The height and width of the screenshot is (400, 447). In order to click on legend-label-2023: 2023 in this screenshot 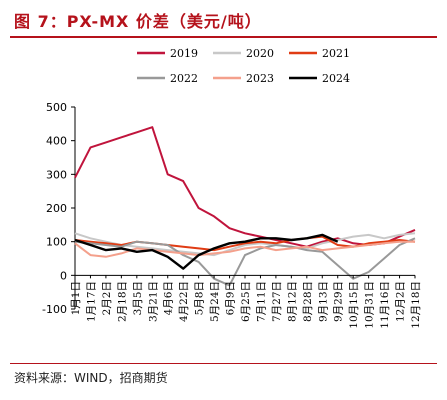, I will do `click(260, 78)`.